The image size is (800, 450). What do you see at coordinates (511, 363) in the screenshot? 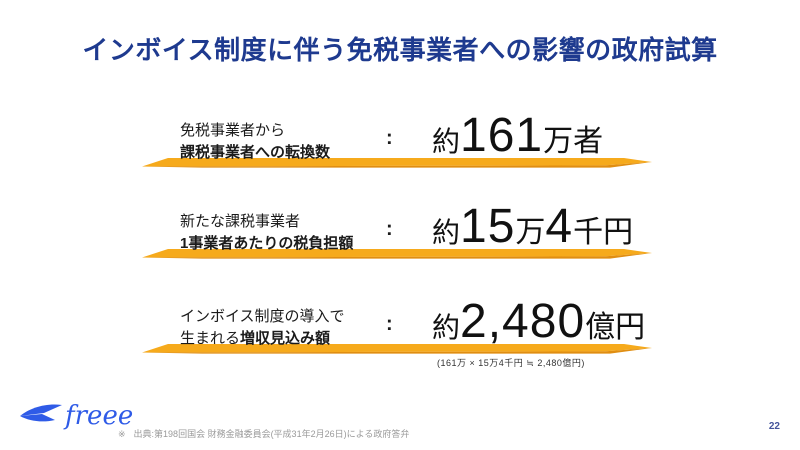
I see `row-calc-note: (161万 × 15万4千円 ≒ 2,480億円)` at bounding box center [511, 363].